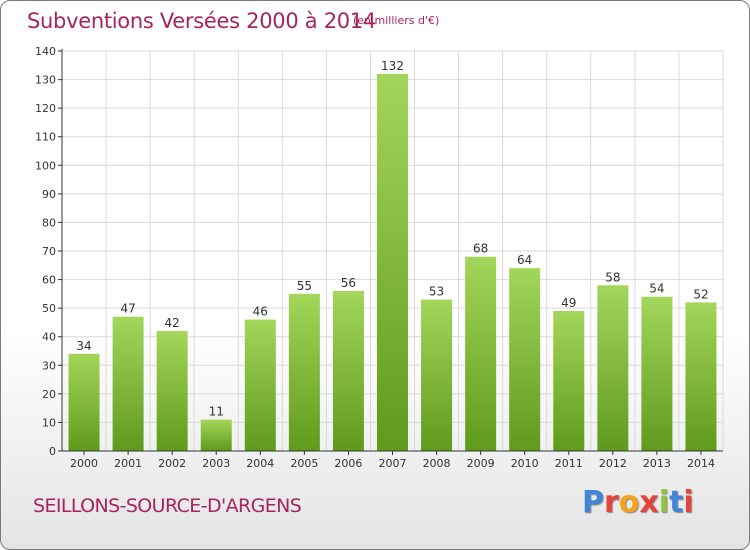 This screenshot has width=750, height=550. Describe the element at coordinates (49, 251) in the screenshot. I see `y-tick-label: 70` at that location.